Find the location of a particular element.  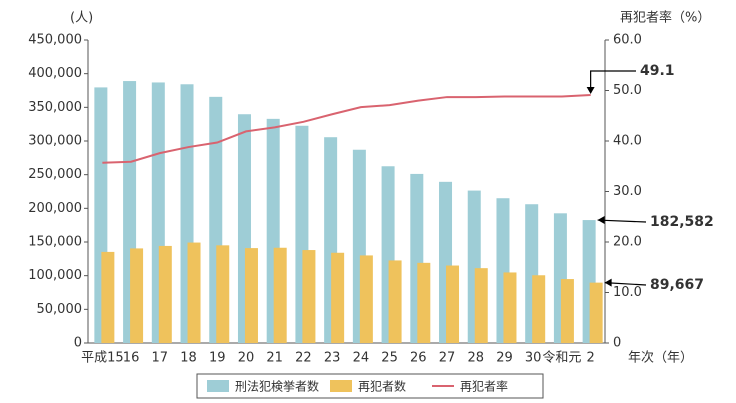

y2-tick-label: 40.0 is located at coordinates (627, 141).